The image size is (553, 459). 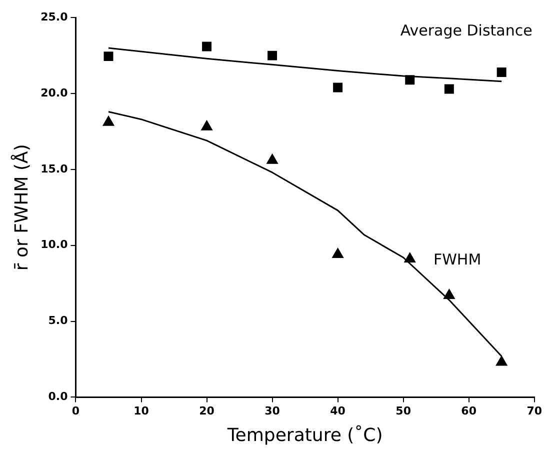 What do you see at coordinates (534, 411) in the screenshot?
I see `x-tick-label: 70` at bounding box center [534, 411].